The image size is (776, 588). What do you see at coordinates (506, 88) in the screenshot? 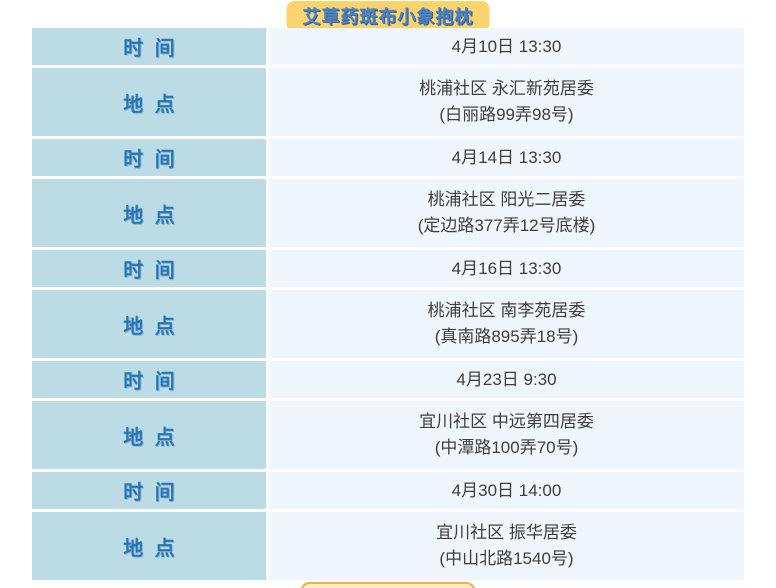
I see `place-name: 桃浦社区 永汇新苑居委` at bounding box center [506, 88].